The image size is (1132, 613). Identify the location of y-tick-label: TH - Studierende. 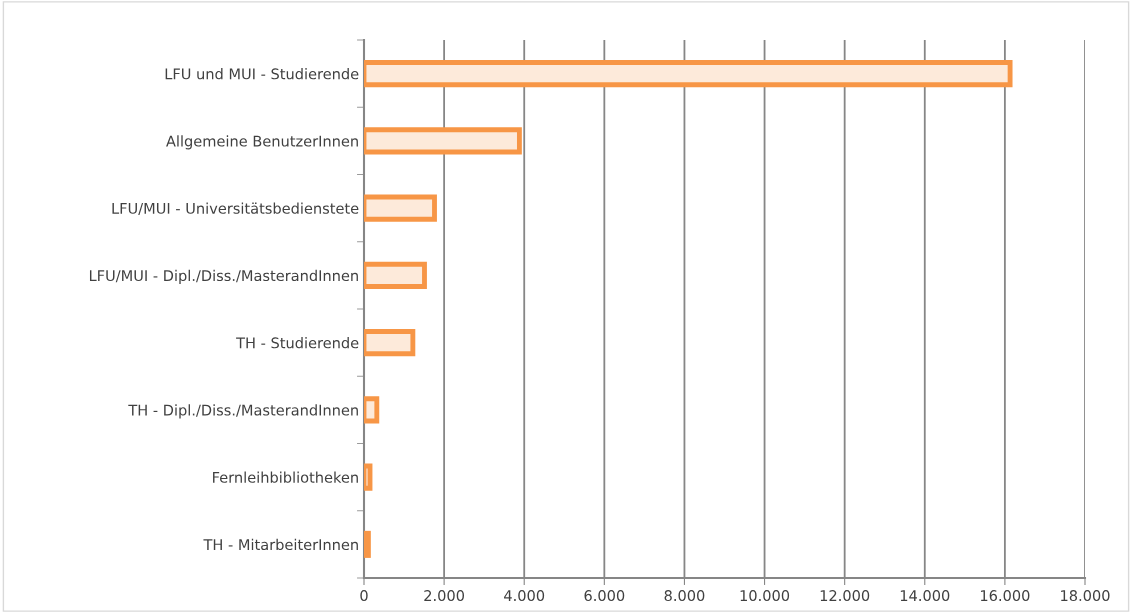
(297, 343).